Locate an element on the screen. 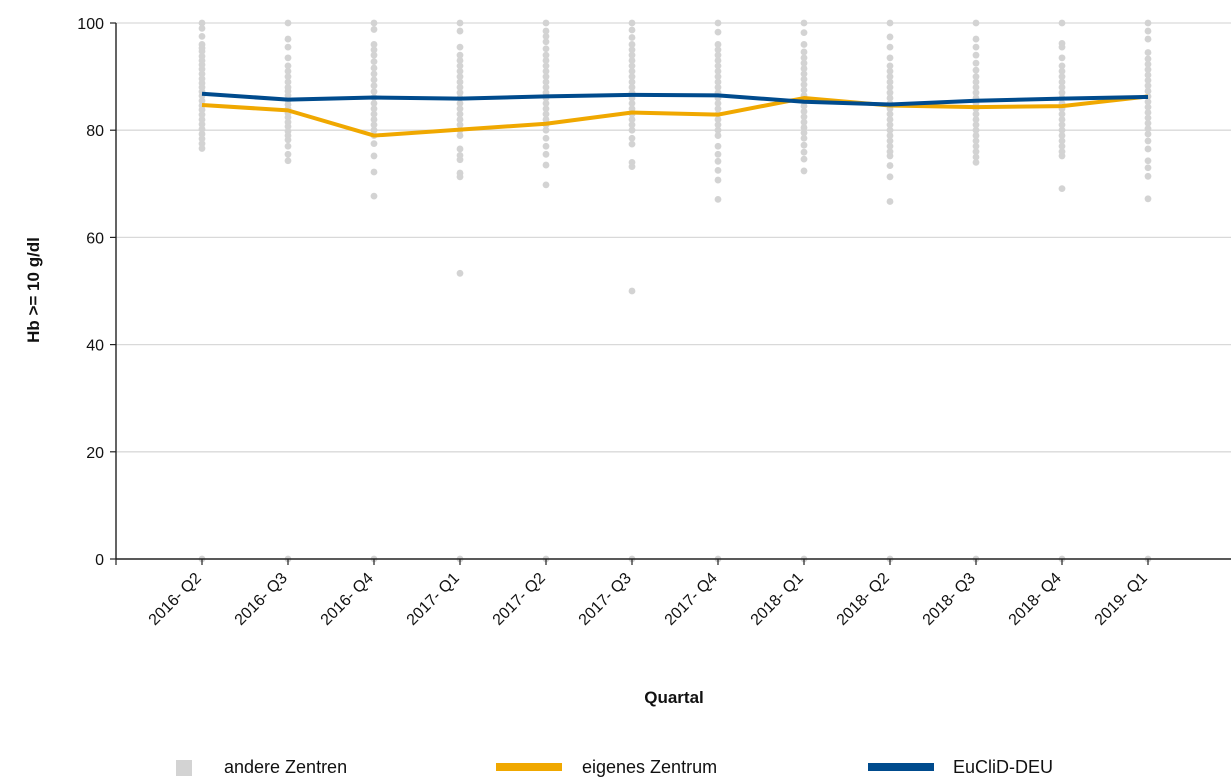 The height and width of the screenshot is (778, 1231). y-tick-label-0: 0 is located at coordinates (99, 560).